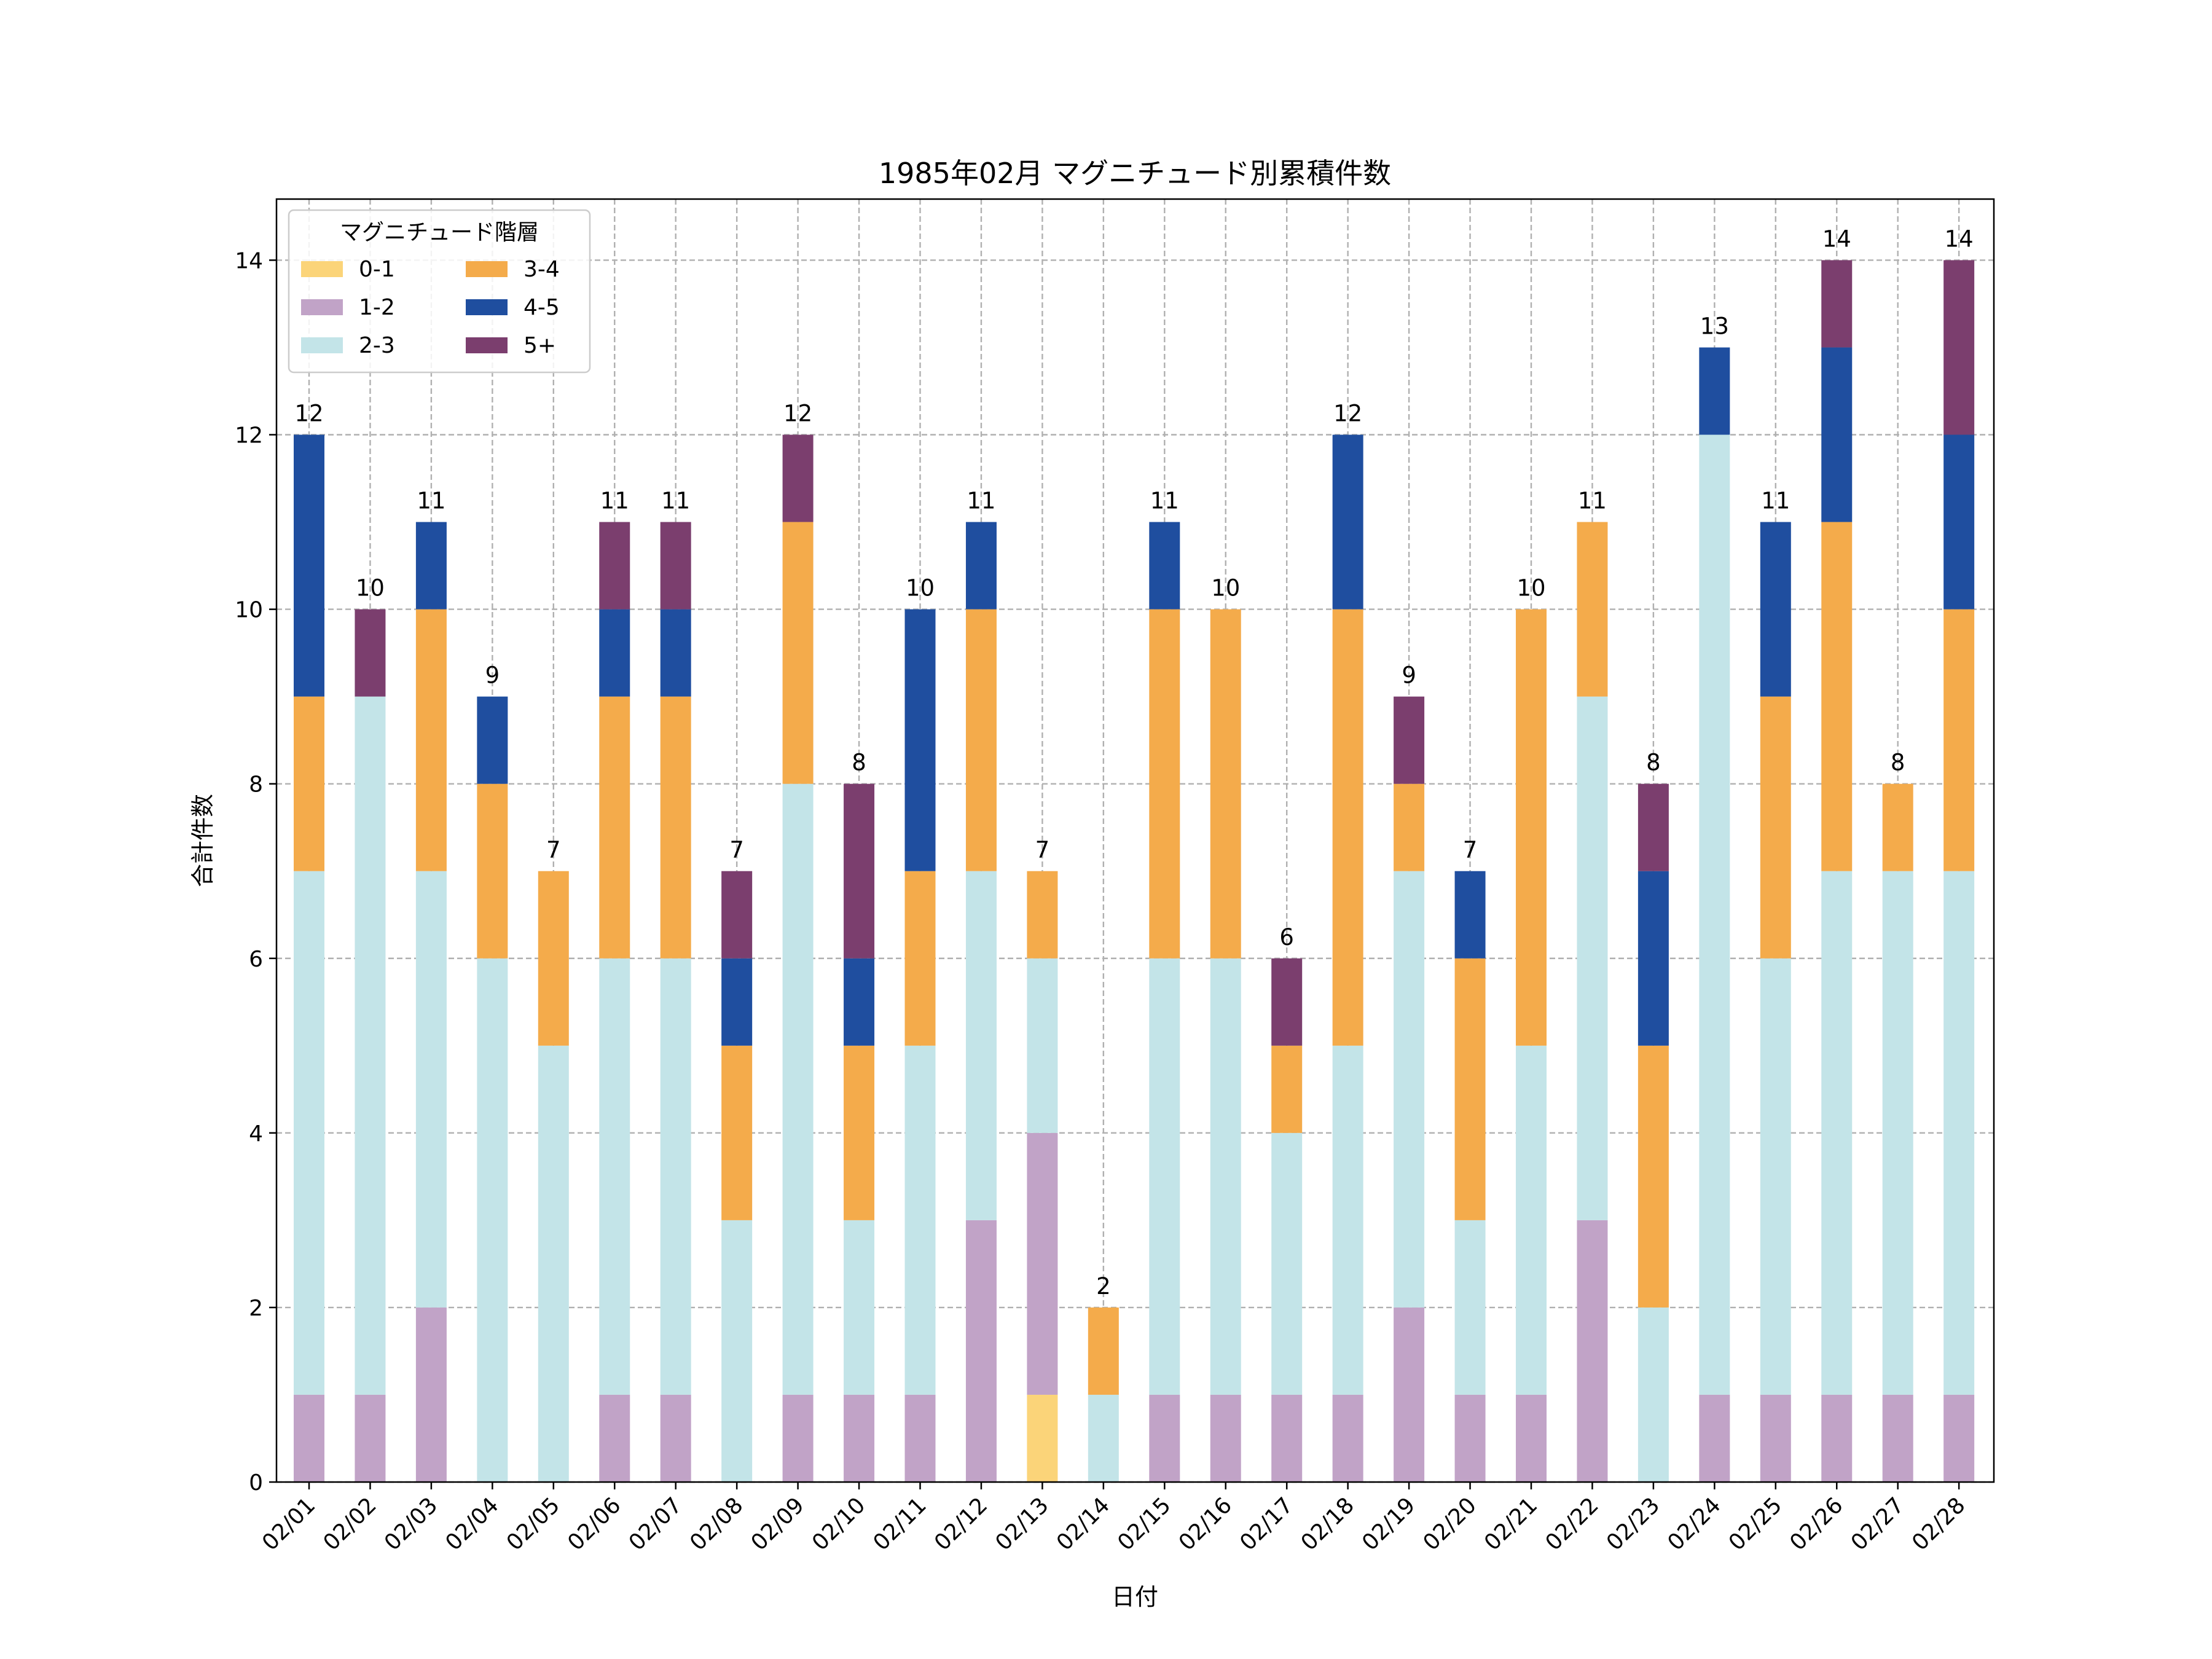 This screenshot has height=1659, width=2212. I want to click on y-tick-label: 0, so click(256, 1483).